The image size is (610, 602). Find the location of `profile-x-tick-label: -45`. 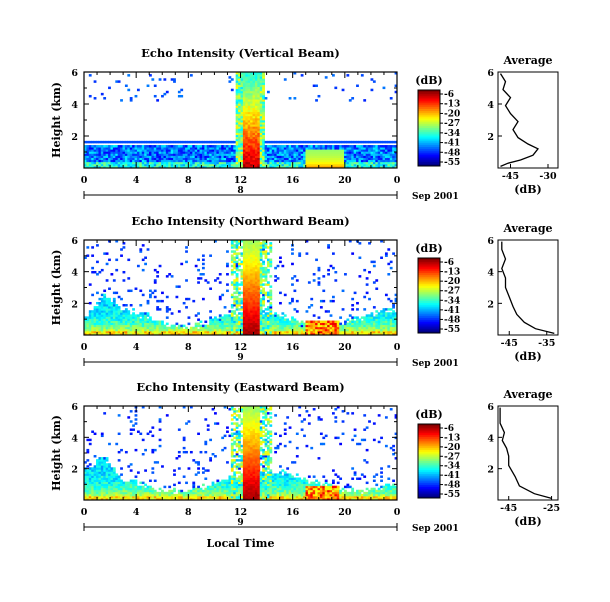

profile-x-tick-label: -45 is located at coordinates (509, 343).